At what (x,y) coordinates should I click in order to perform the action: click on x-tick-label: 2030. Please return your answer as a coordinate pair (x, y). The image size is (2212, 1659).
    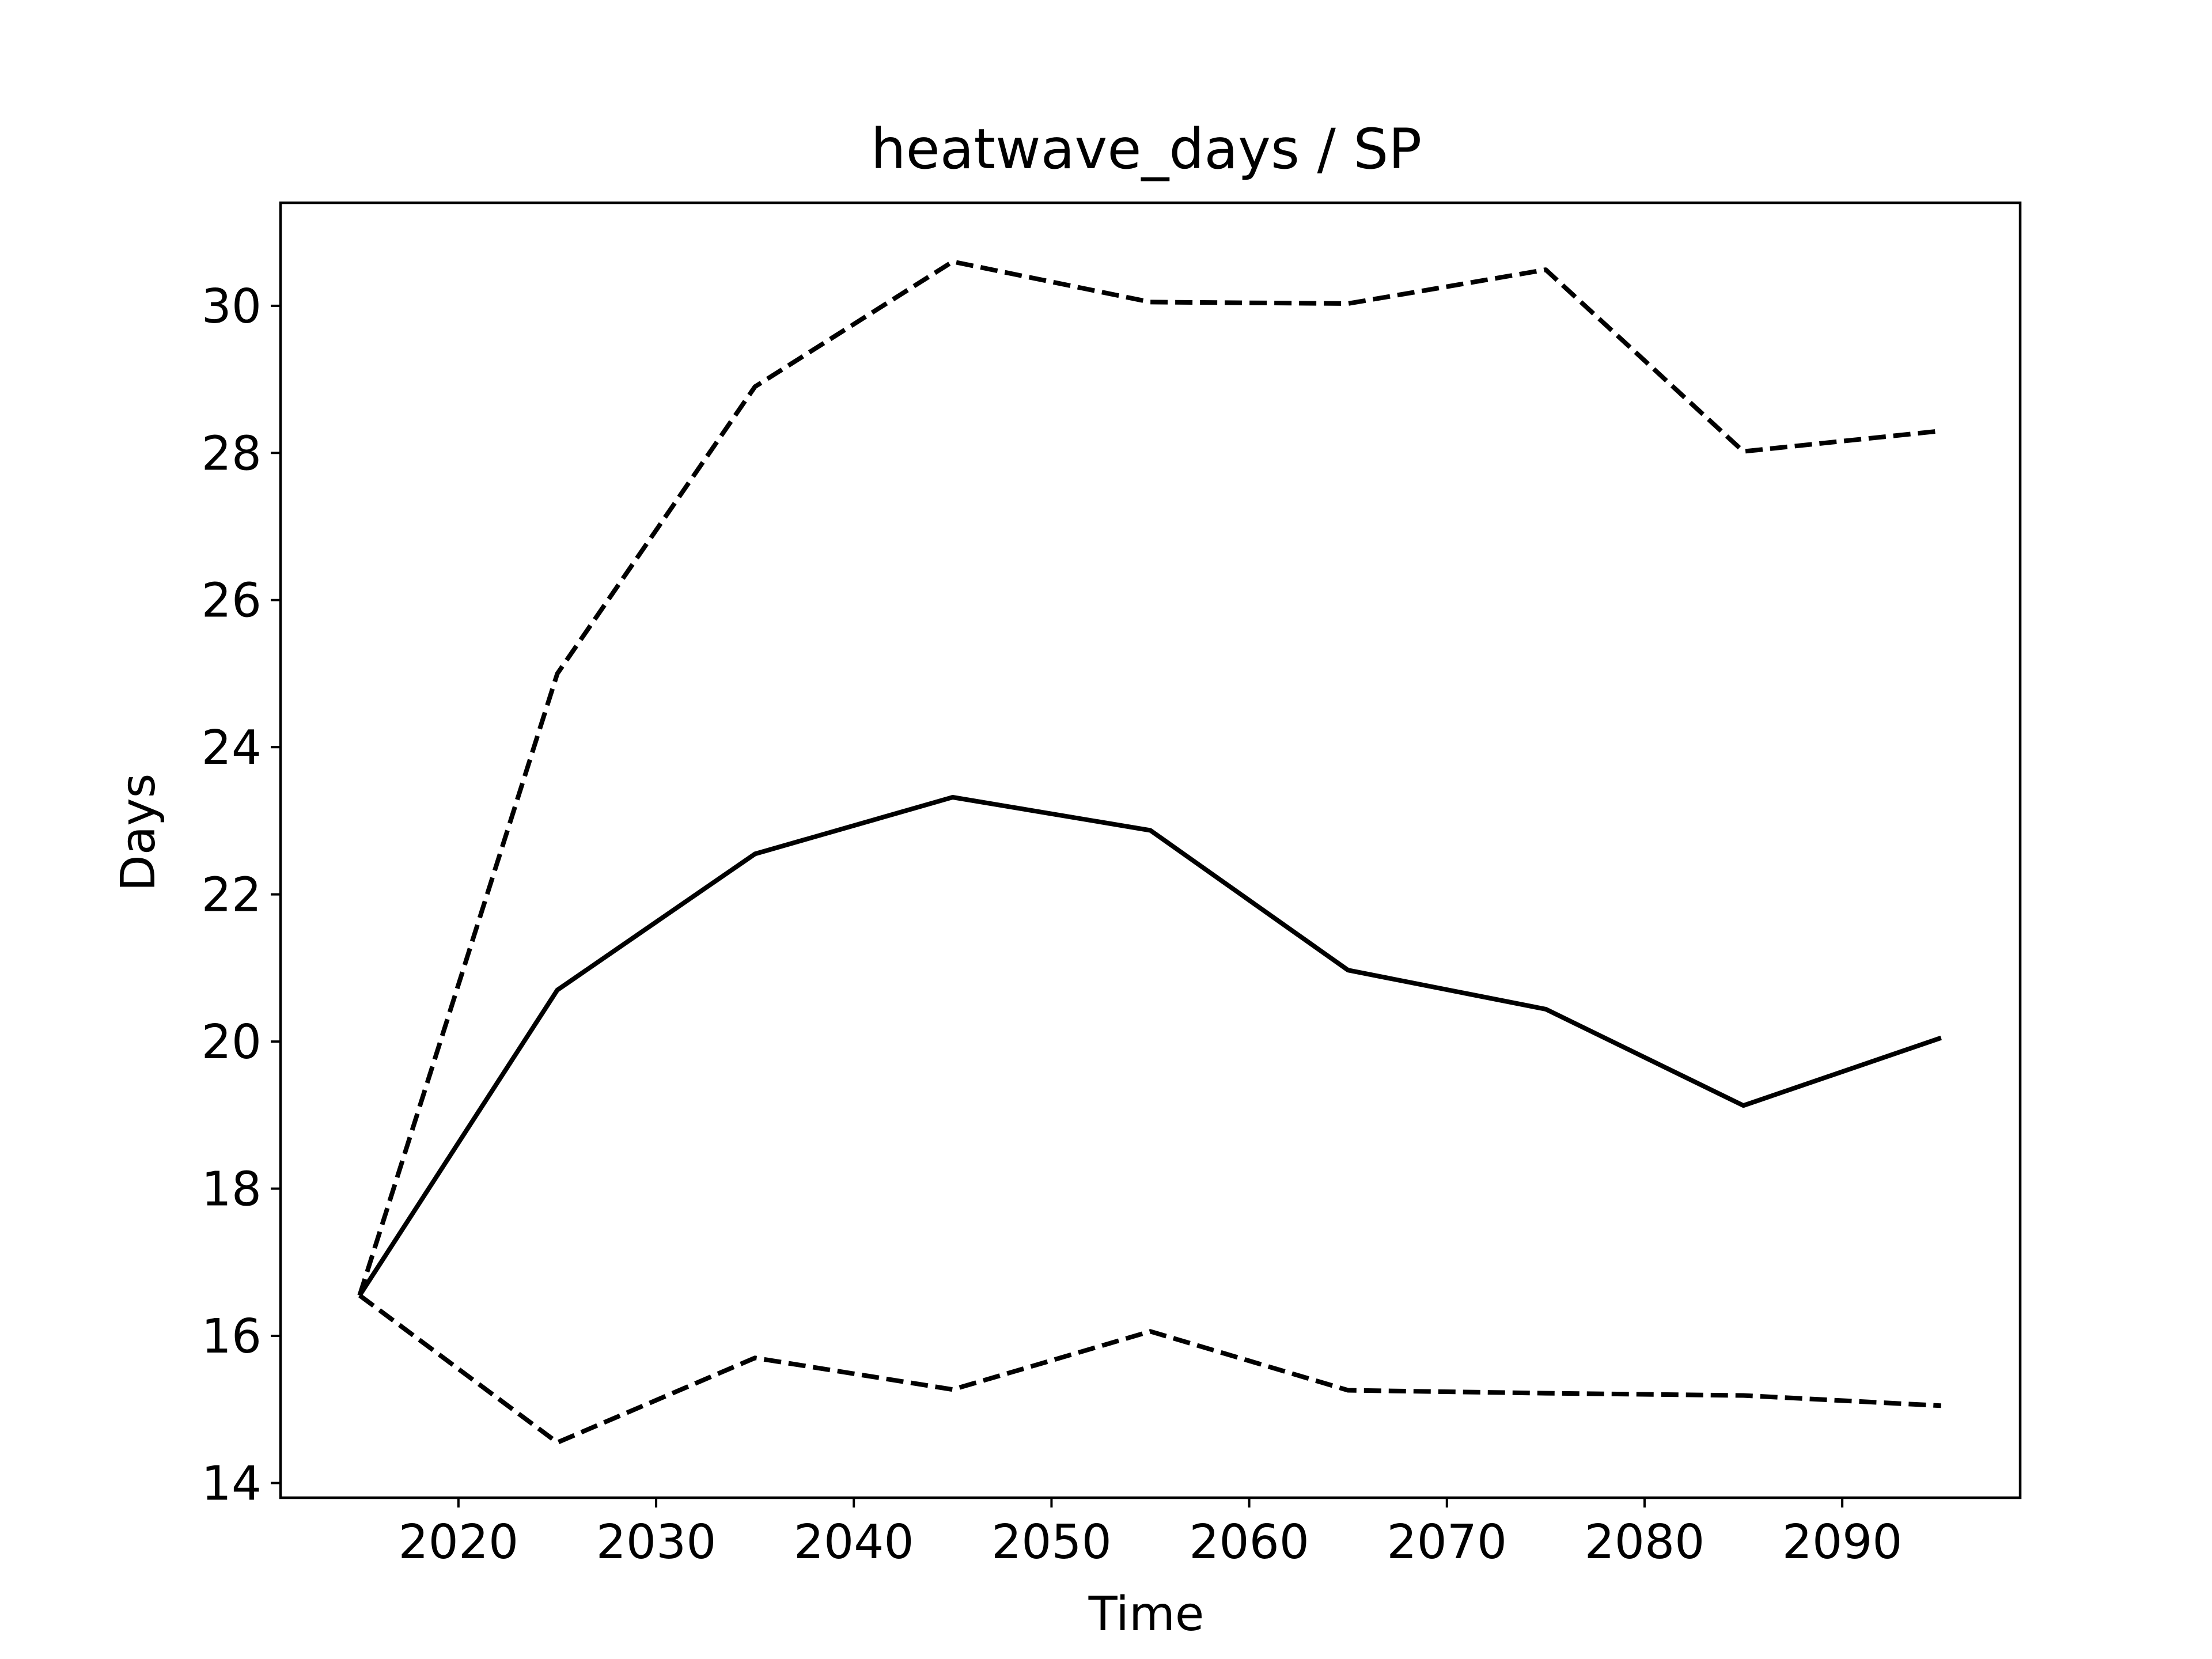
    Looking at the image, I should click on (656, 1542).